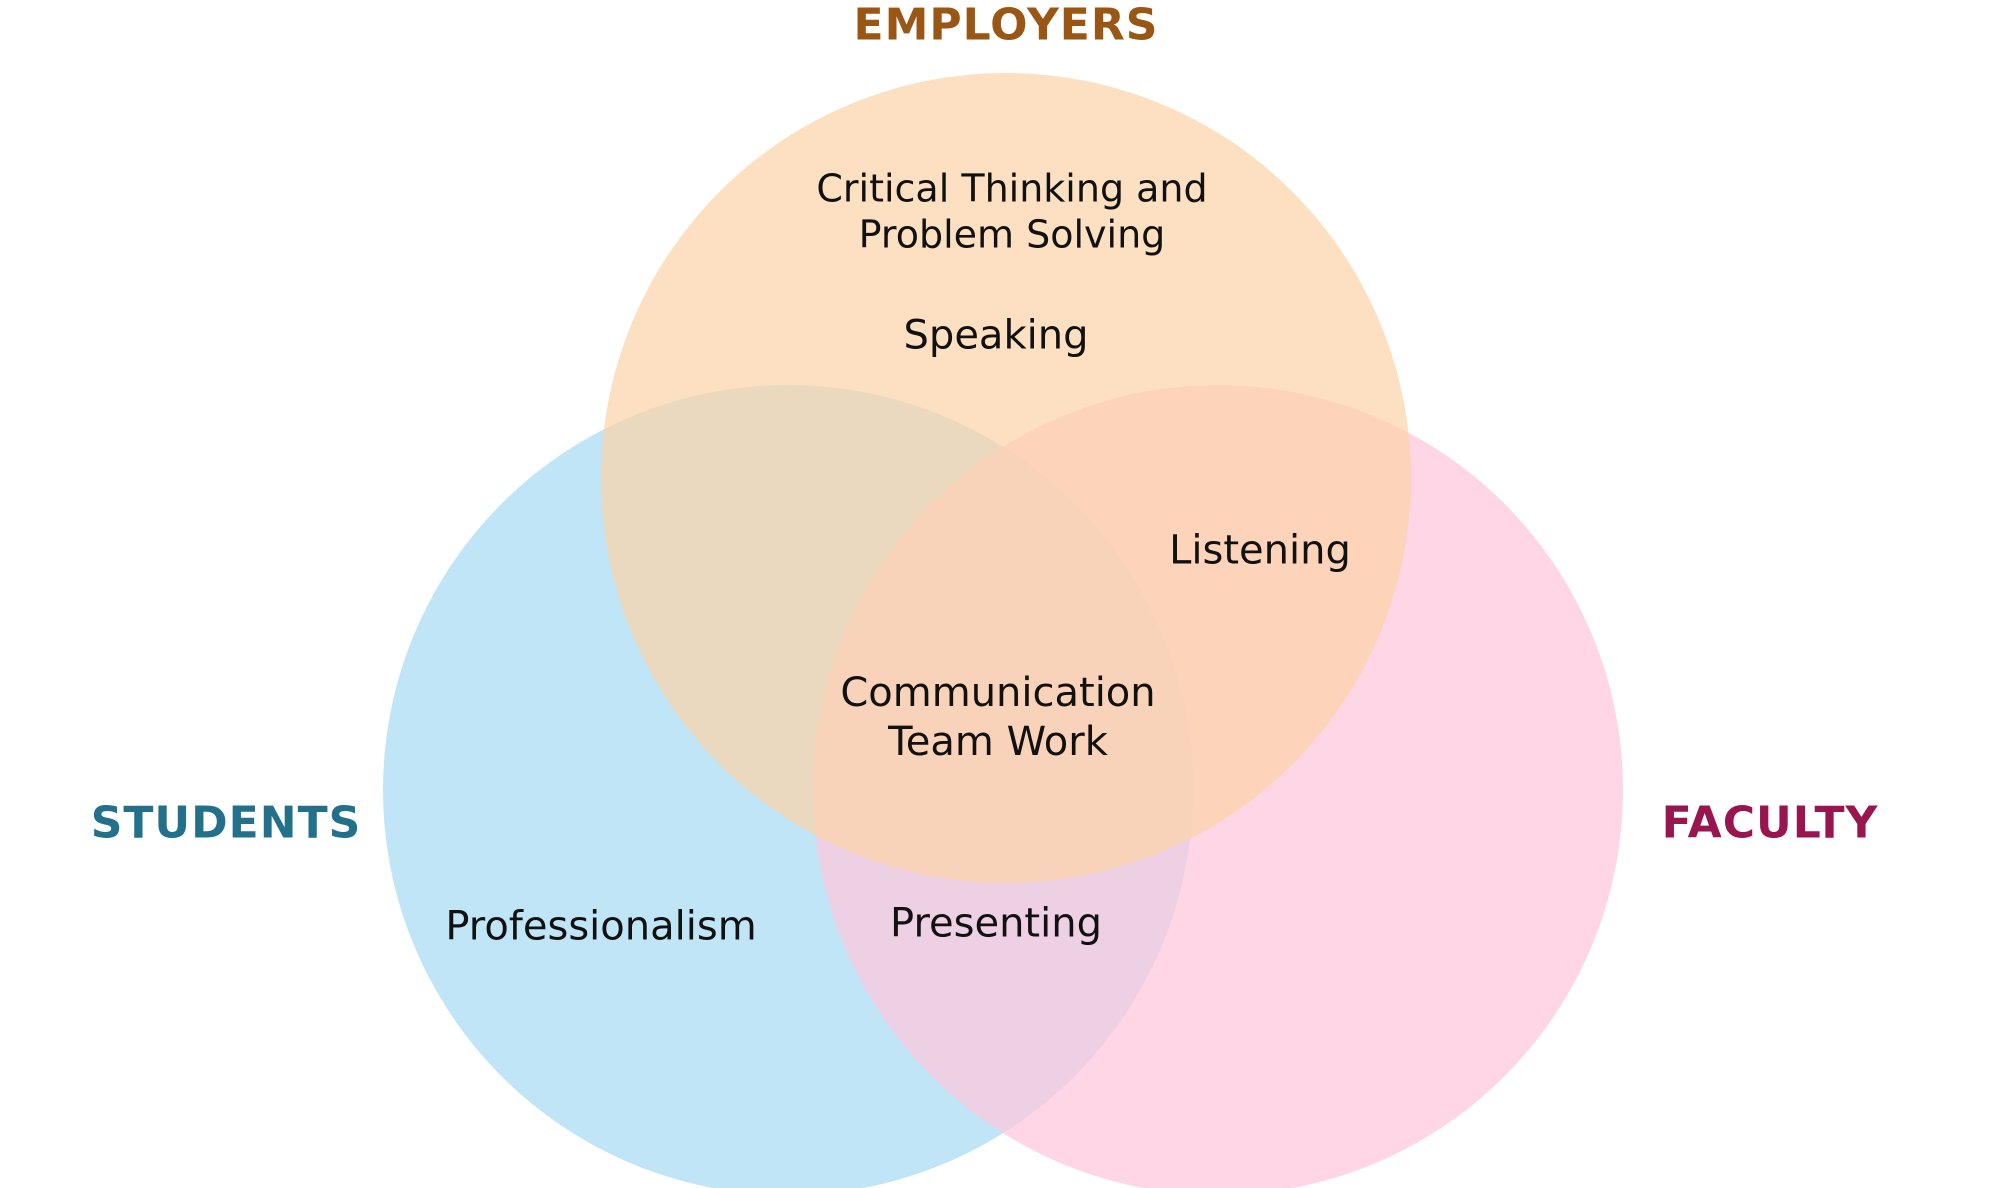 The width and height of the screenshot is (2000, 1188). Describe the element at coordinates (998, 693) in the screenshot. I see `communication-line: Communication` at that location.